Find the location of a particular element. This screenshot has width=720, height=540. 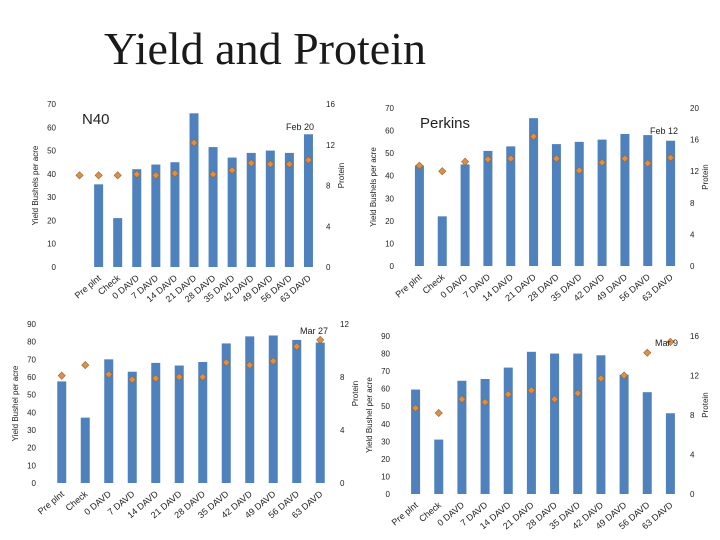

page-title: Yield and Protein is located at coordinates (265, 48).